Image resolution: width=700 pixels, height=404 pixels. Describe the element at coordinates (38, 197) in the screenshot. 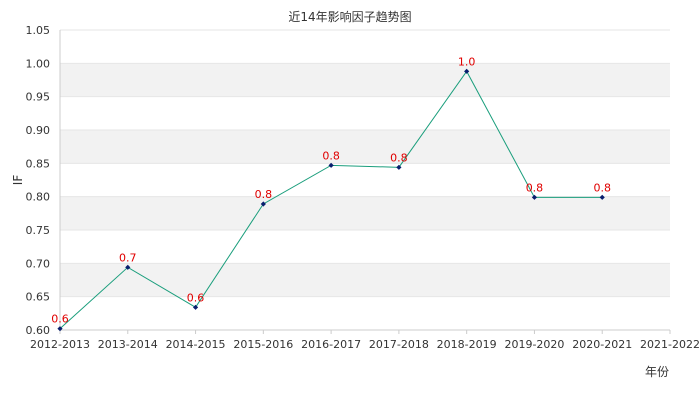

I see `y-tick-label: 0.80` at that location.